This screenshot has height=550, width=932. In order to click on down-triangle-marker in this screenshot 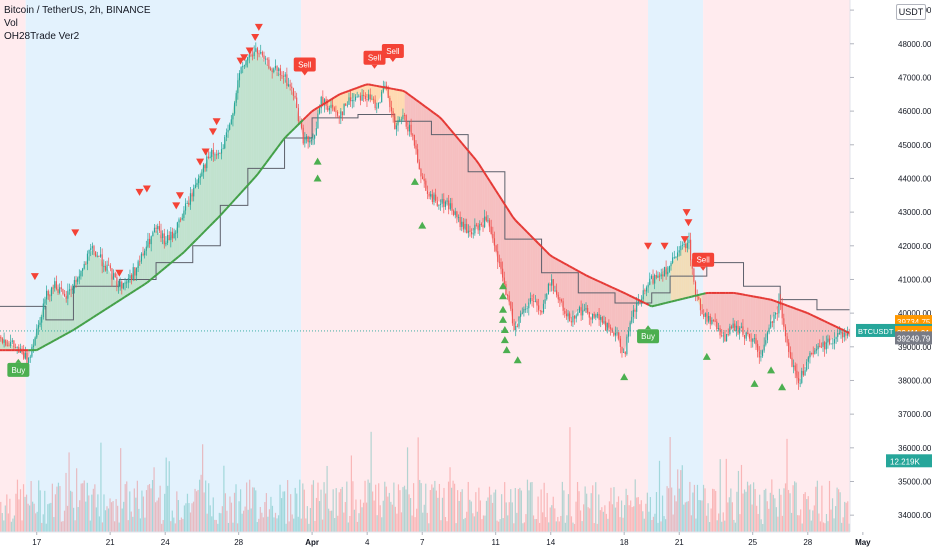, I will do `click(258, 27)`.